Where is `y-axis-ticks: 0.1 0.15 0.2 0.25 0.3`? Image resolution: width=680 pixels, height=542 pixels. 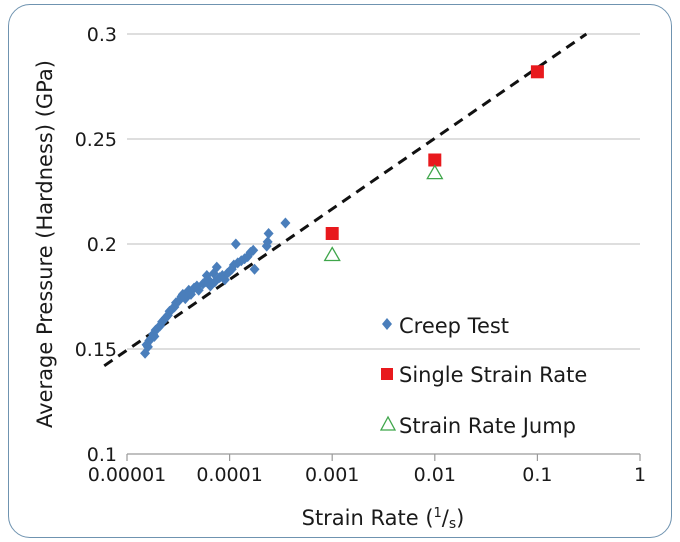 y-axis-ticks: 0.1 0.15 0.2 0.25 0.3 is located at coordinates (96, 245).